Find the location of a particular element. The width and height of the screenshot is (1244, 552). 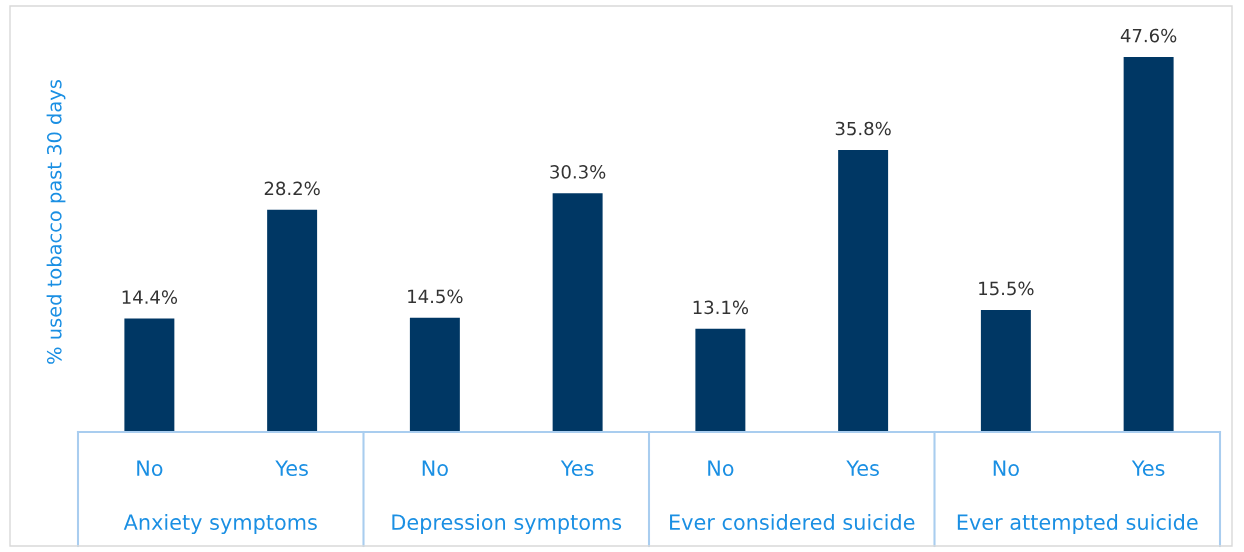

text: Ever considered suicide is located at coordinates (792, 522).